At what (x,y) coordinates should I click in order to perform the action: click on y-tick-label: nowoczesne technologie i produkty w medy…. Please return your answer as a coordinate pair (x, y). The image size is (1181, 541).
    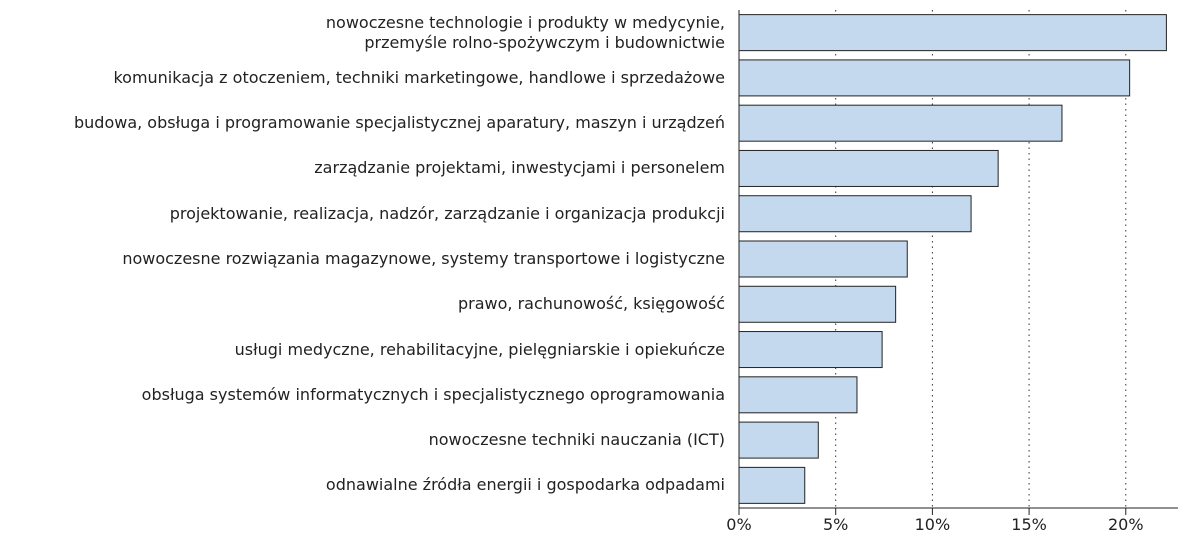
    Looking at the image, I should click on (525, 32).